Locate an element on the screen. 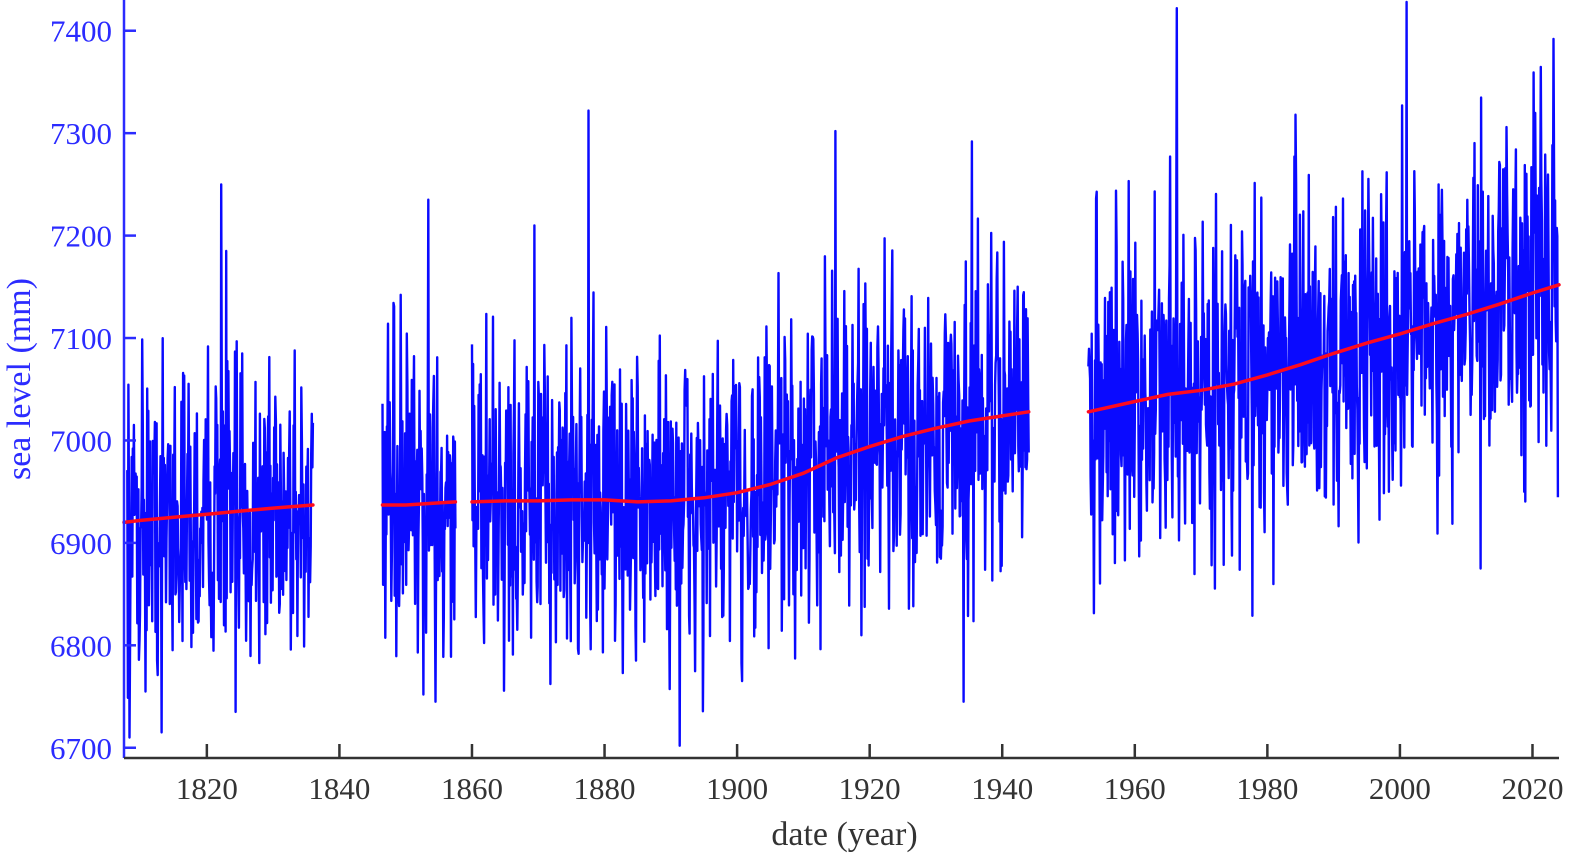 Image resolution: width=1576 pixels, height=859 pixels. y-tick-label: 7400 is located at coordinates (81, 31).